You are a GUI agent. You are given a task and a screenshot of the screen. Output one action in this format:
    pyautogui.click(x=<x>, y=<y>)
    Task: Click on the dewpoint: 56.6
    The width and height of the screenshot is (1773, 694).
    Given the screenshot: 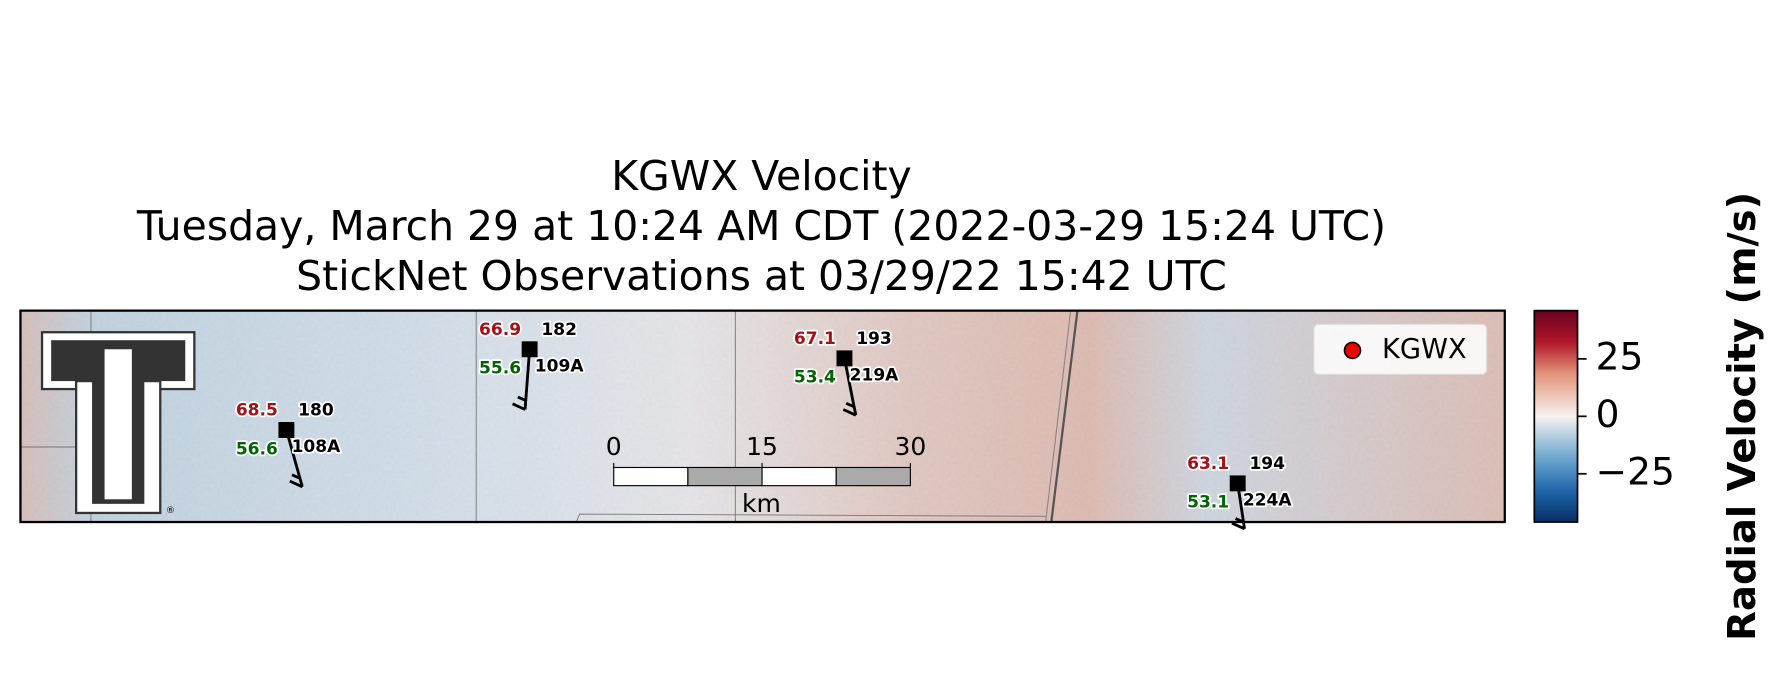 What is the action you would take?
    pyautogui.click(x=257, y=449)
    